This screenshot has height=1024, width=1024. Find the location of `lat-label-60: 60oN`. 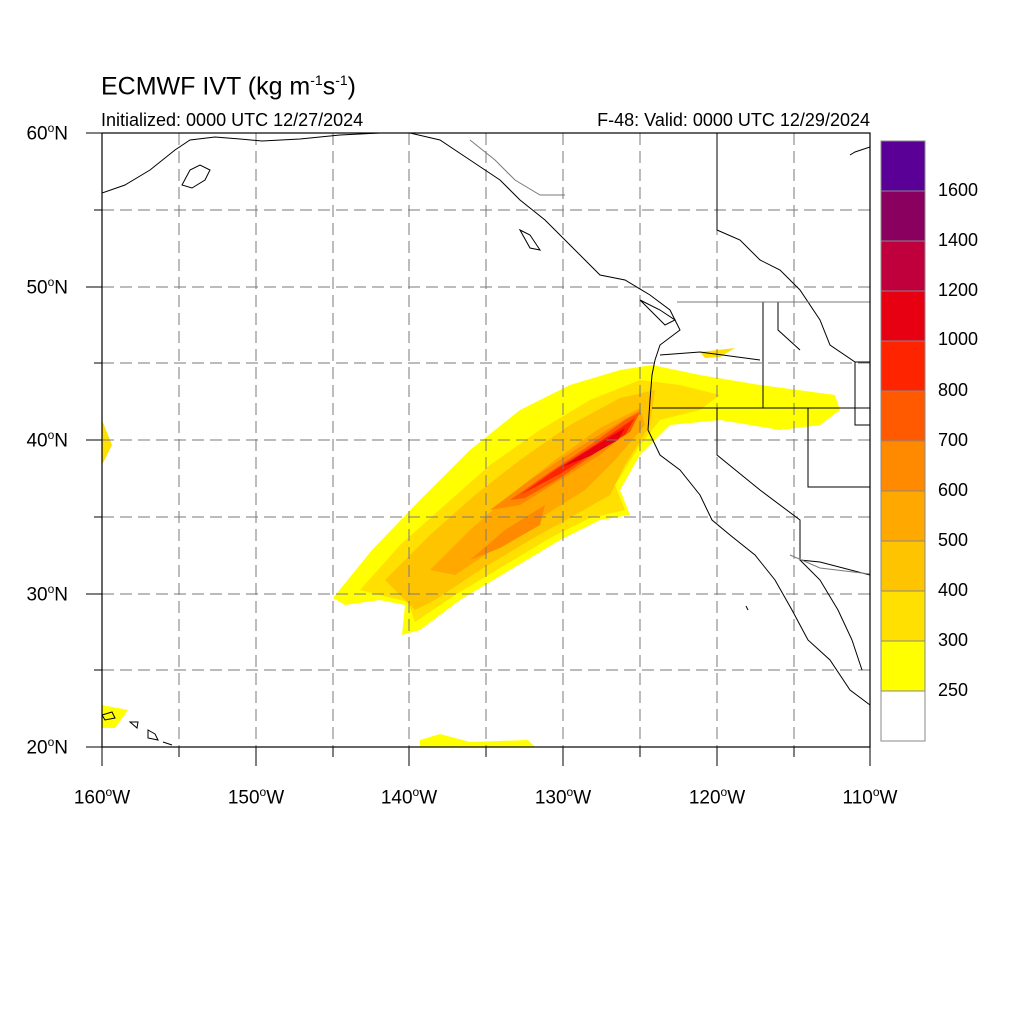

lat-label-60: 60oN is located at coordinates (47, 133).